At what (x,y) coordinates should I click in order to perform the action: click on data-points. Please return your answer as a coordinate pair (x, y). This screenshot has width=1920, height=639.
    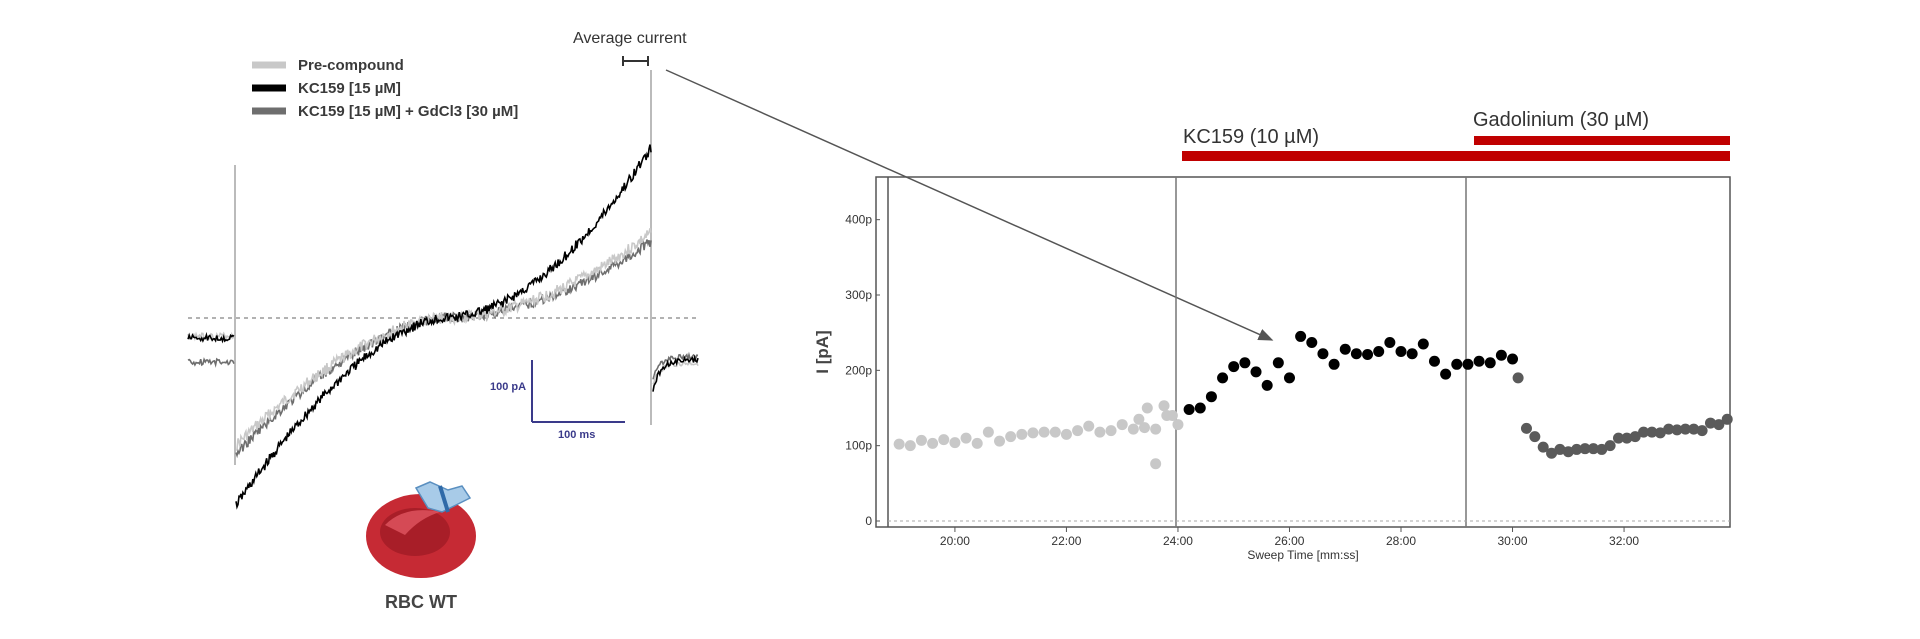
    Looking at the image, I should click on (1313, 400).